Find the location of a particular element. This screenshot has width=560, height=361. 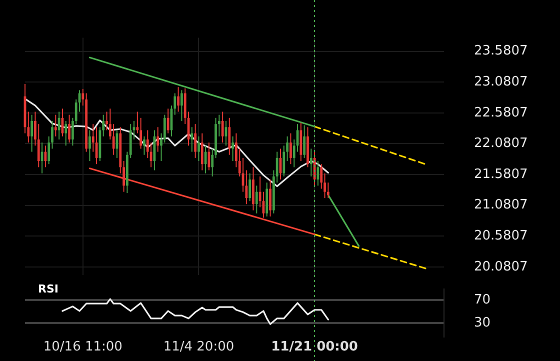

y-tick-label: 30 is located at coordinates (482, 322).